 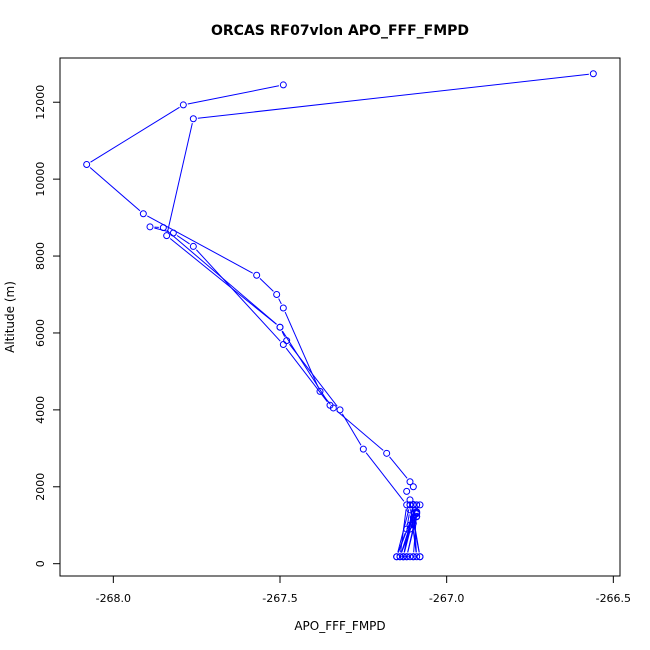 I want to click on y-axis-title: Altitude (m), so click(x=10, y=317).